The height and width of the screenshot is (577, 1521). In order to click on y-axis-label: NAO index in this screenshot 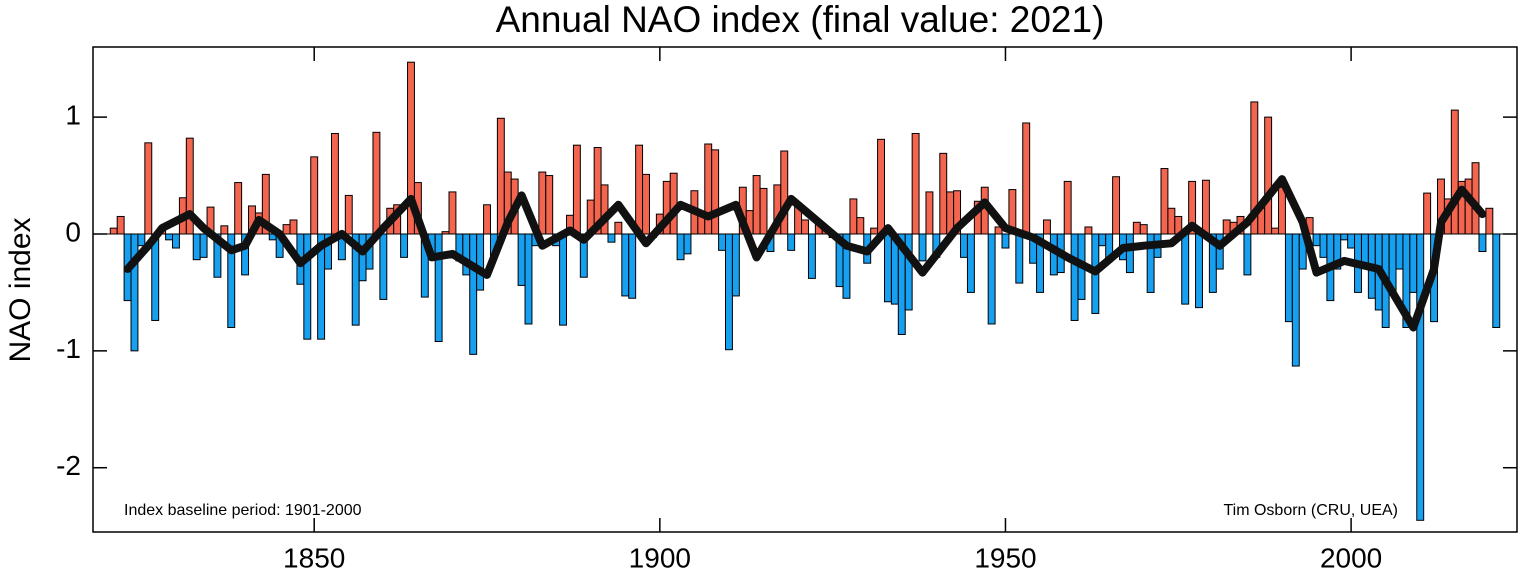, I will do `click(20, 289)`.